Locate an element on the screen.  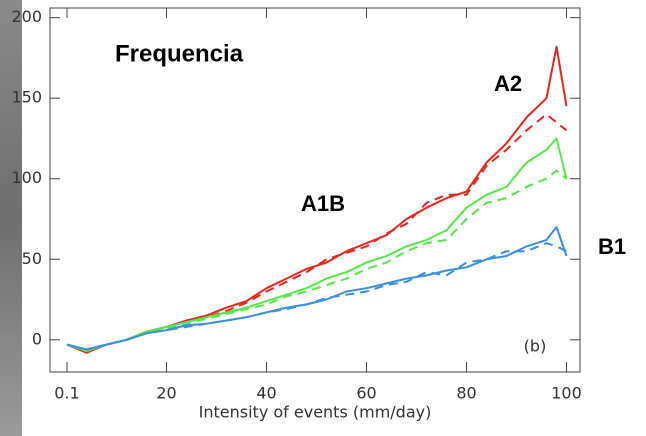
y-tick-label: 50 is located at coordinates (32, 258).